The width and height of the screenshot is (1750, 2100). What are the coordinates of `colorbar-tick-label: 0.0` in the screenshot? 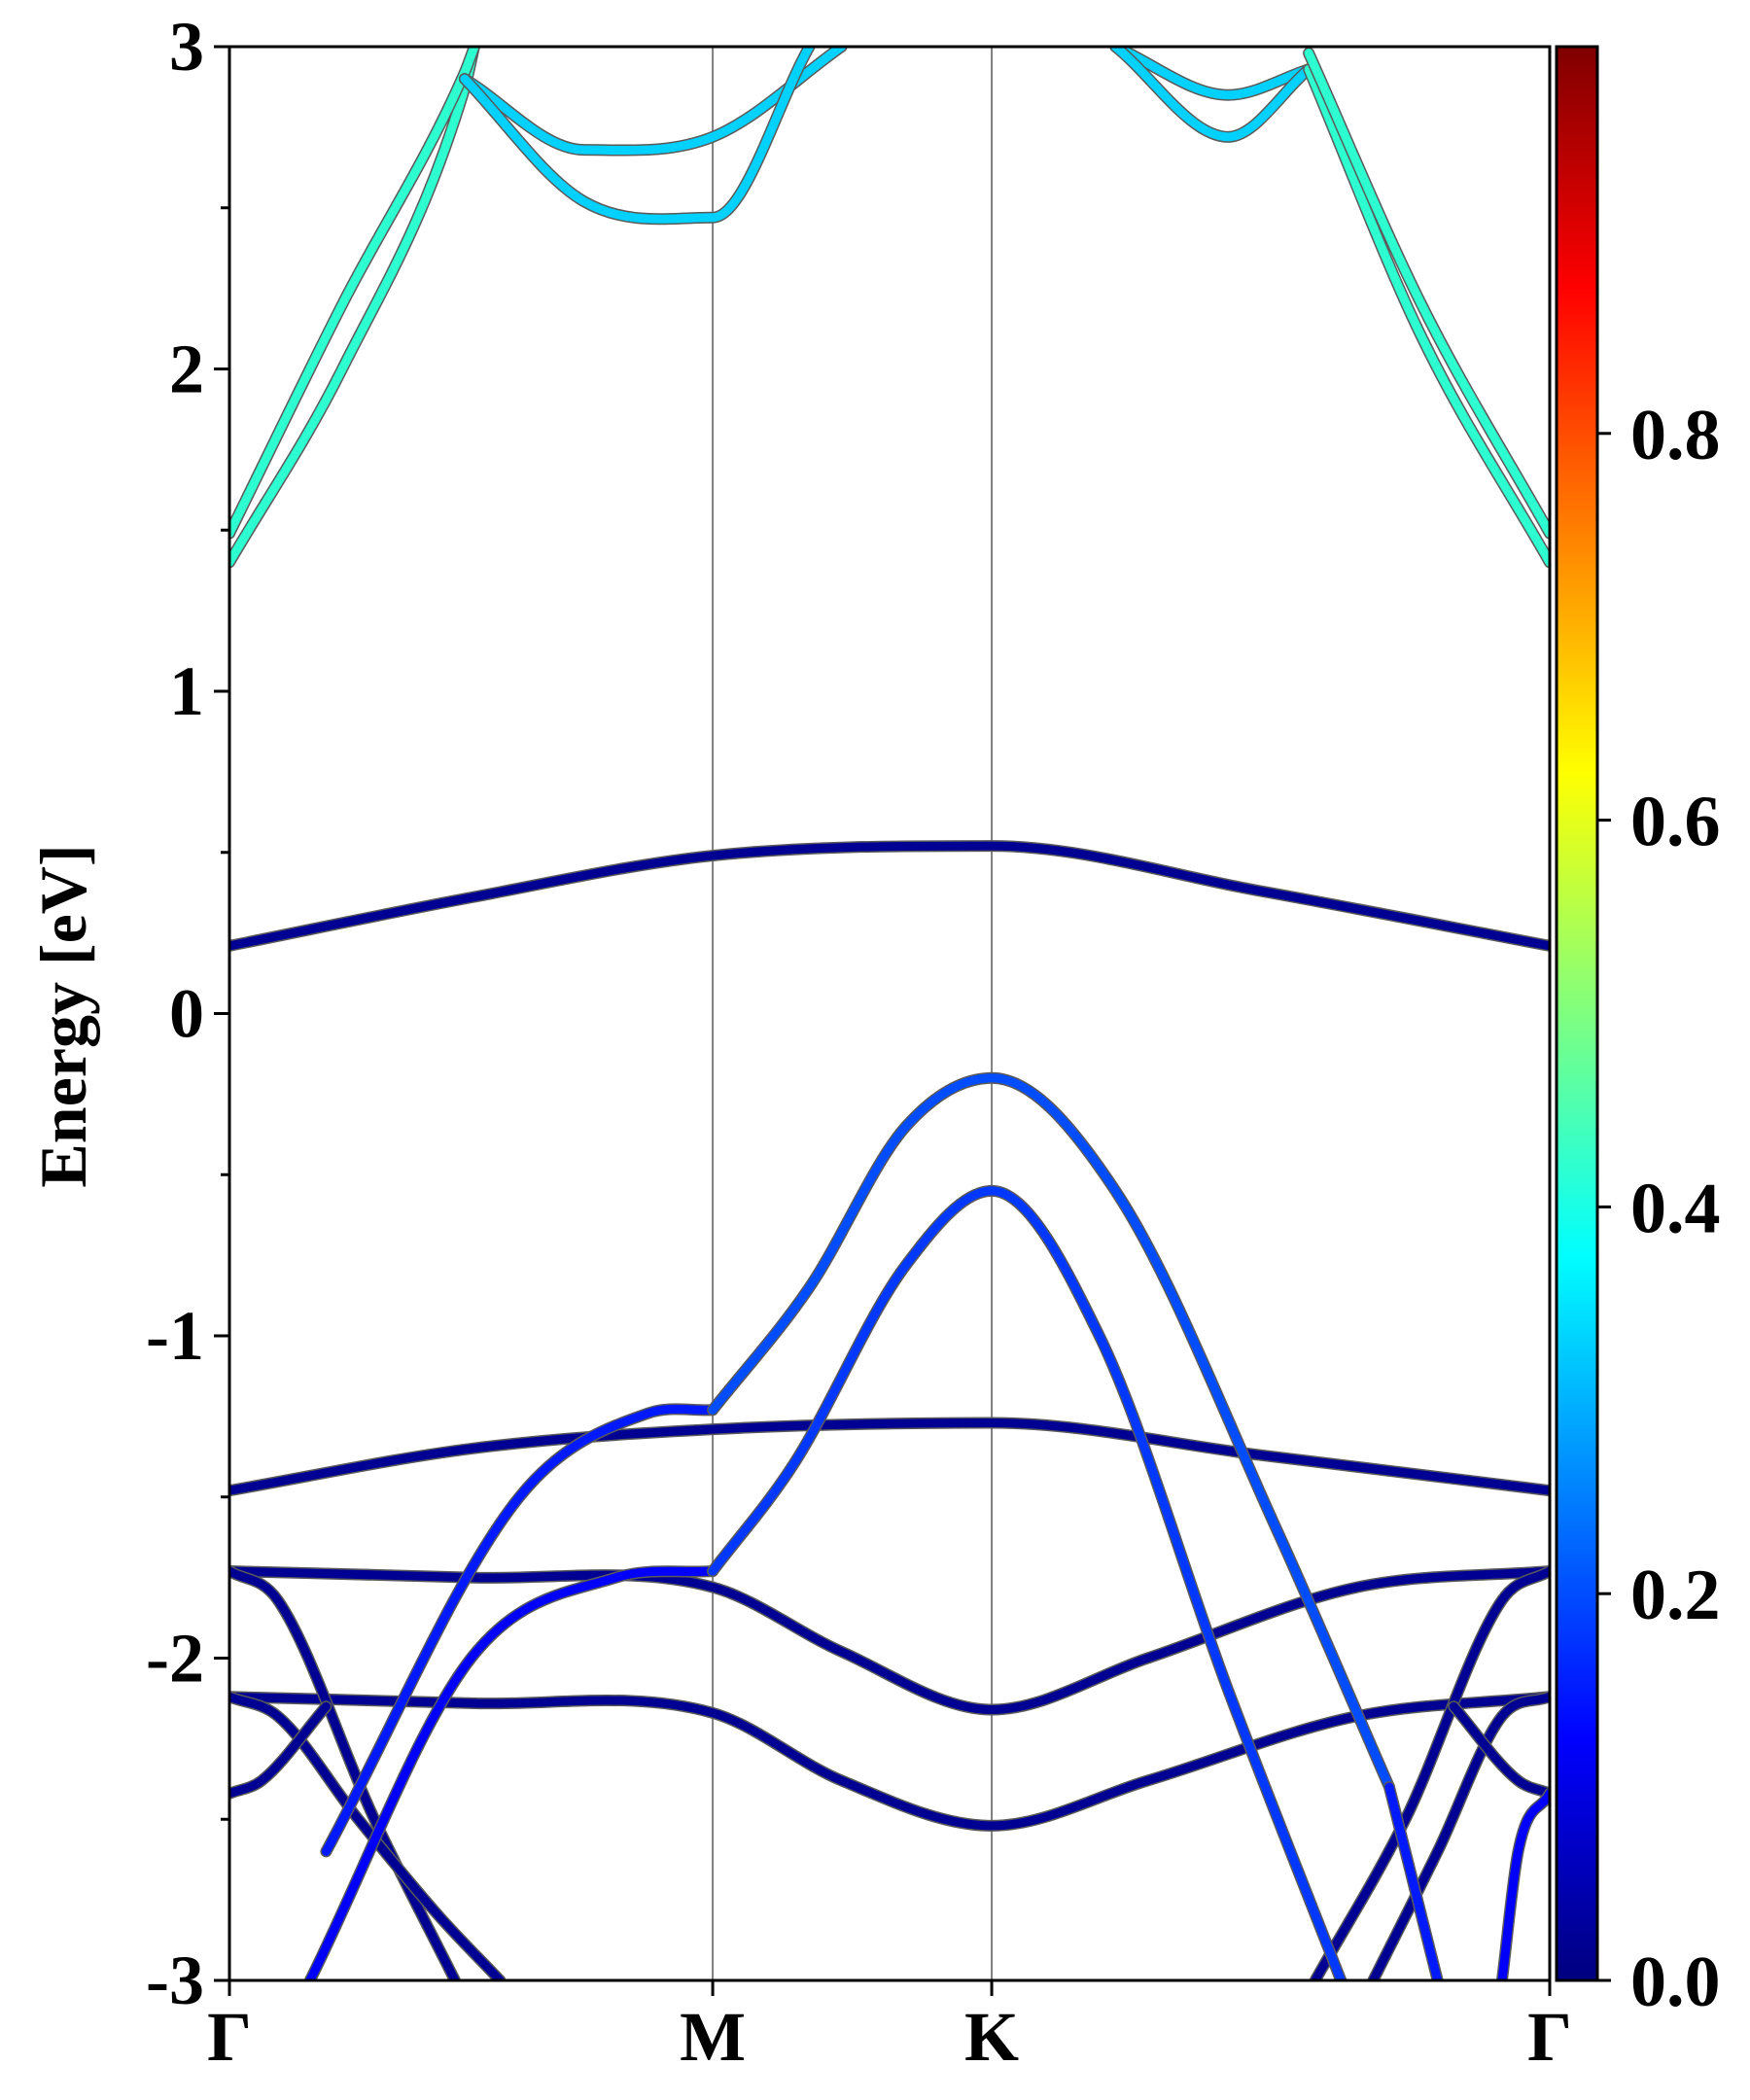 It's located at (1675, 1982).